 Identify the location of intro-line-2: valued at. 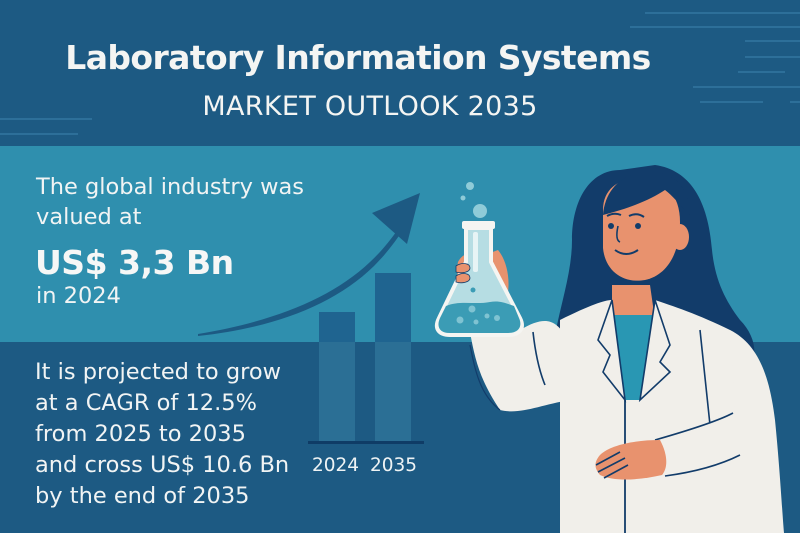
(89, 217).